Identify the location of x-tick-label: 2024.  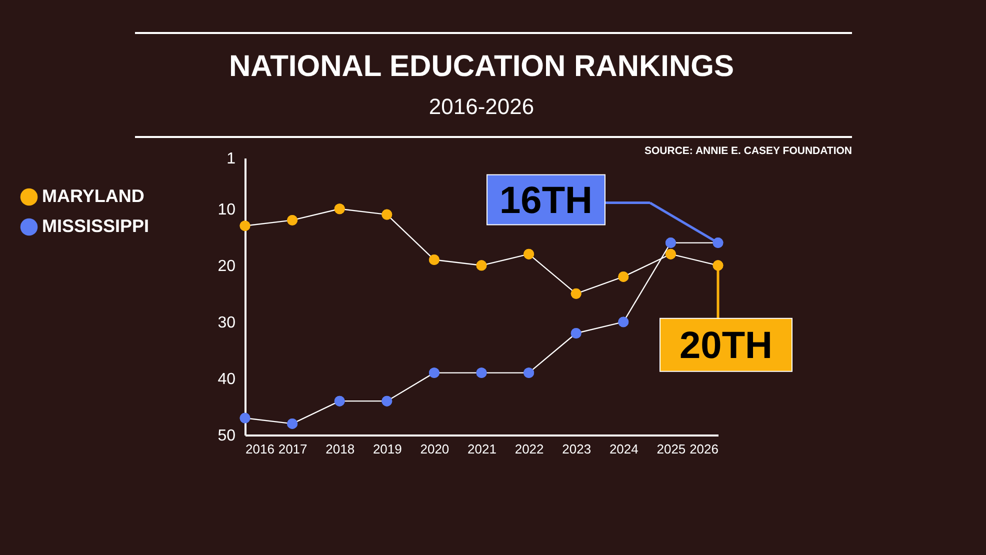
(623, 449).